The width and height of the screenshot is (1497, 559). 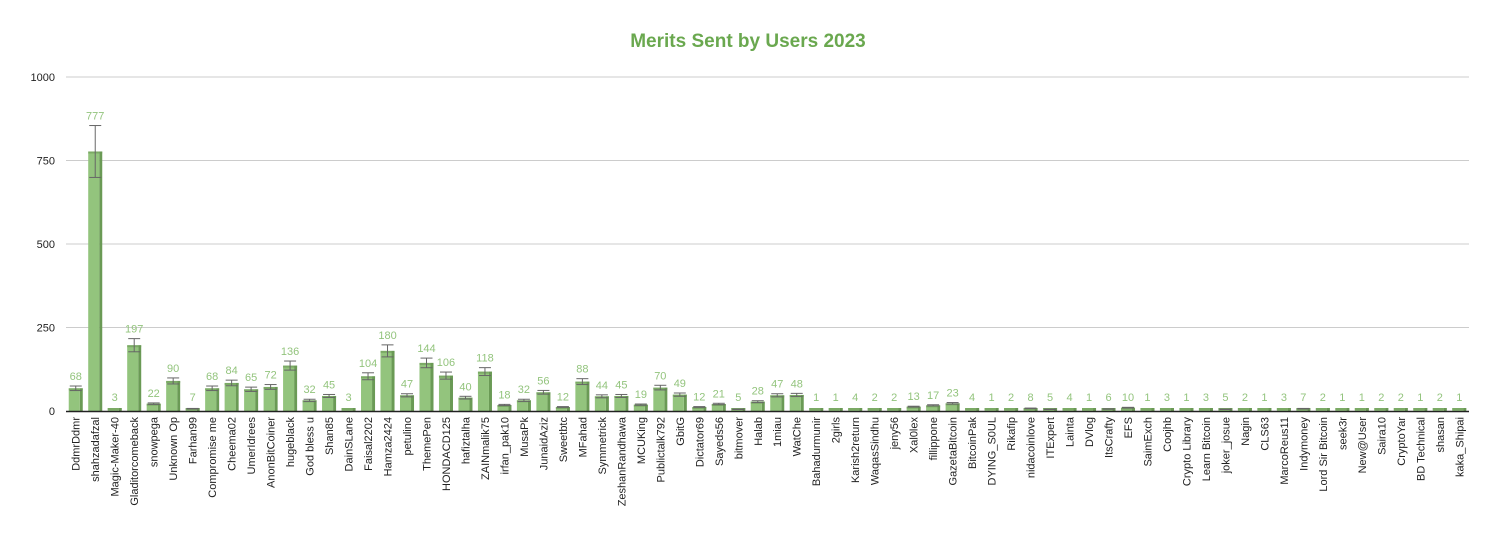 What do you see at coordinates (174, 449) in the screenshot?
I see `x-tick-label: Unknown Op` at bounding box center [174, 449].